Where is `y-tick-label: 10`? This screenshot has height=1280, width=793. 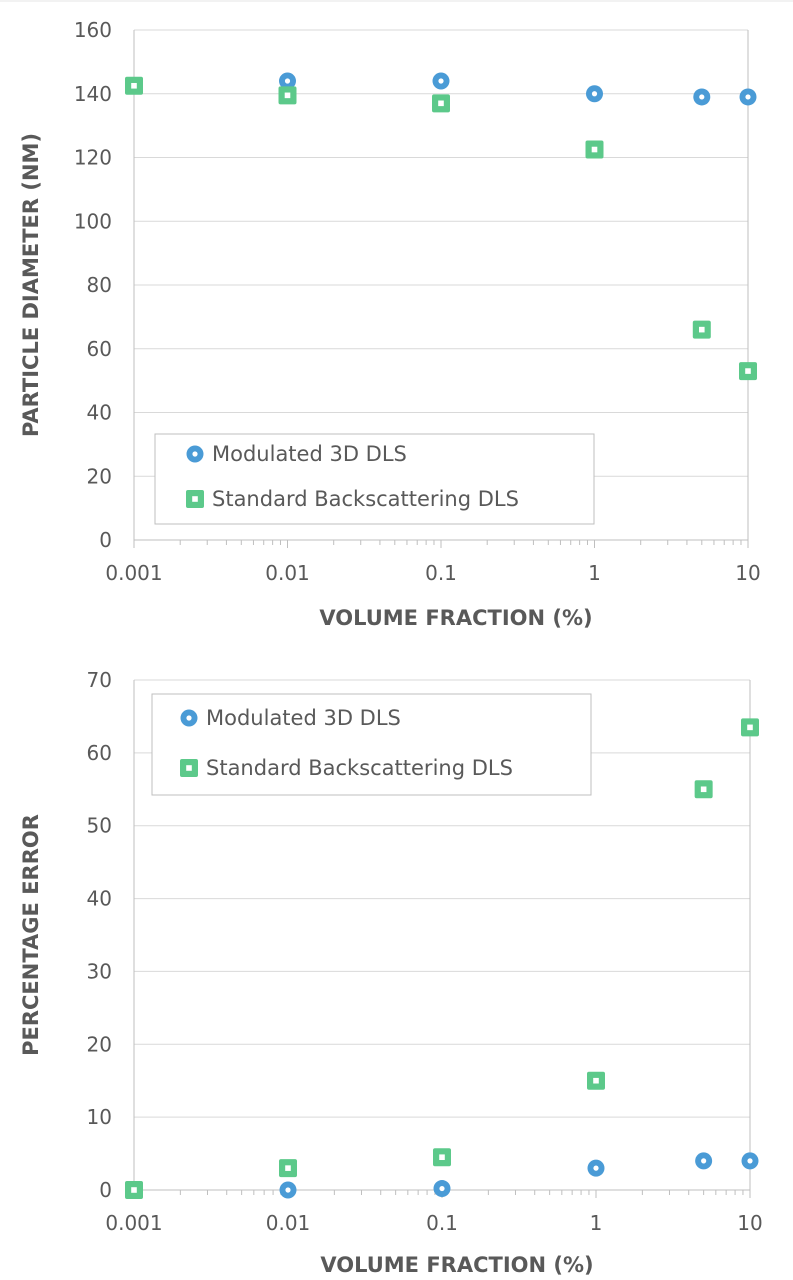 y-tick-label: 10 is located at coordinates (99, 1117).